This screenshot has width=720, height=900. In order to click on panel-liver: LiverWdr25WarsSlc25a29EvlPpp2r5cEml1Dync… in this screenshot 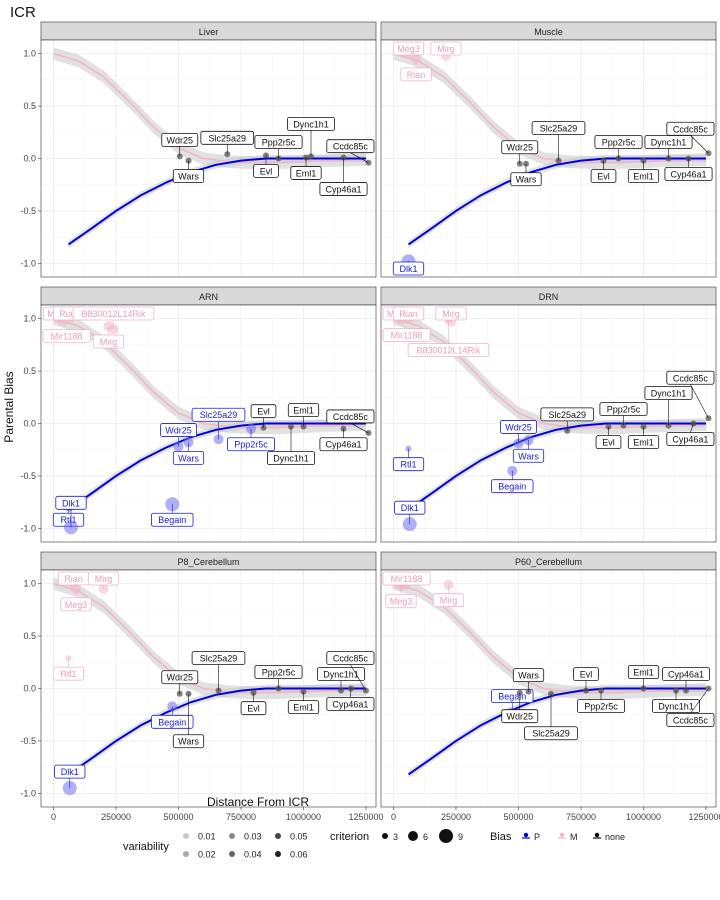, I will do `click(198, 149)`.